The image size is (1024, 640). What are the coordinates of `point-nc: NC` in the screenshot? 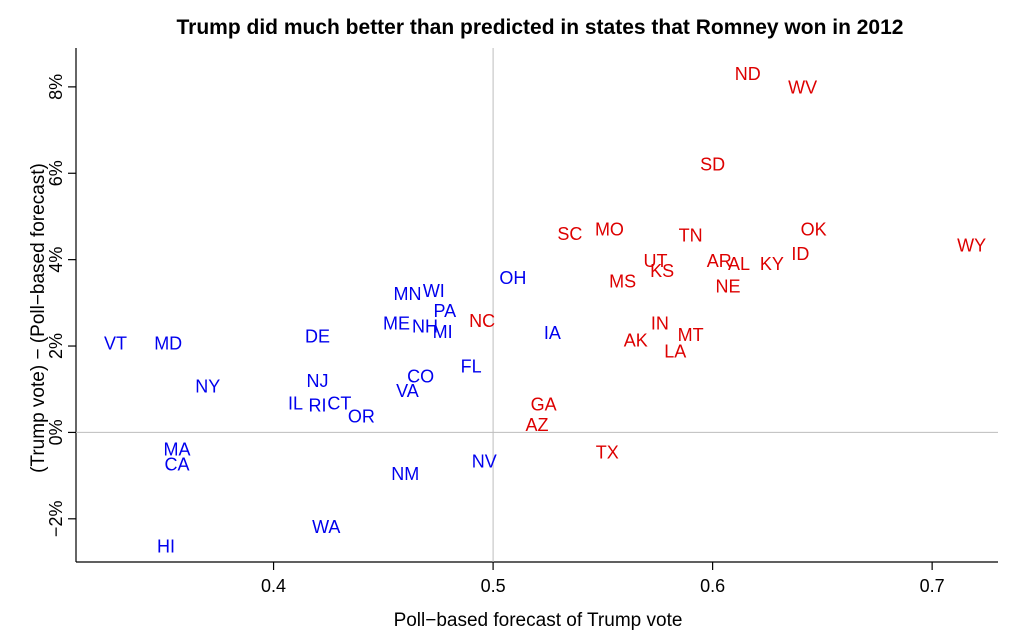 It's located at (482, 321).